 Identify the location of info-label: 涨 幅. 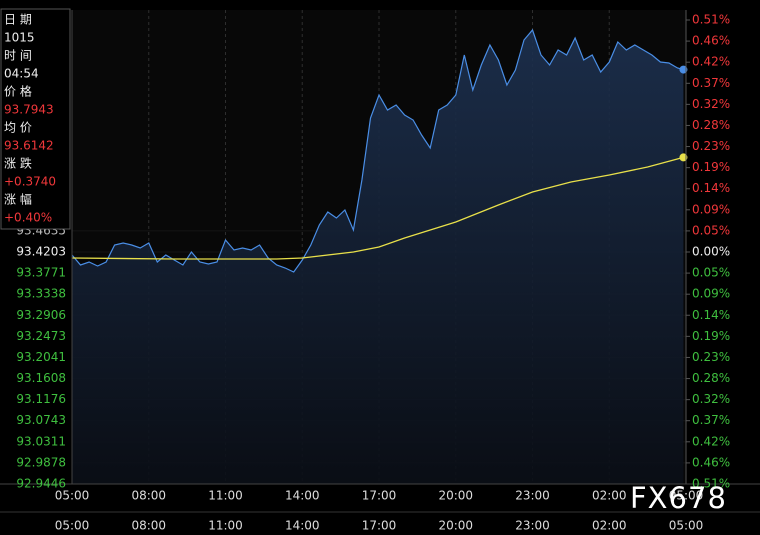
(18, 199).